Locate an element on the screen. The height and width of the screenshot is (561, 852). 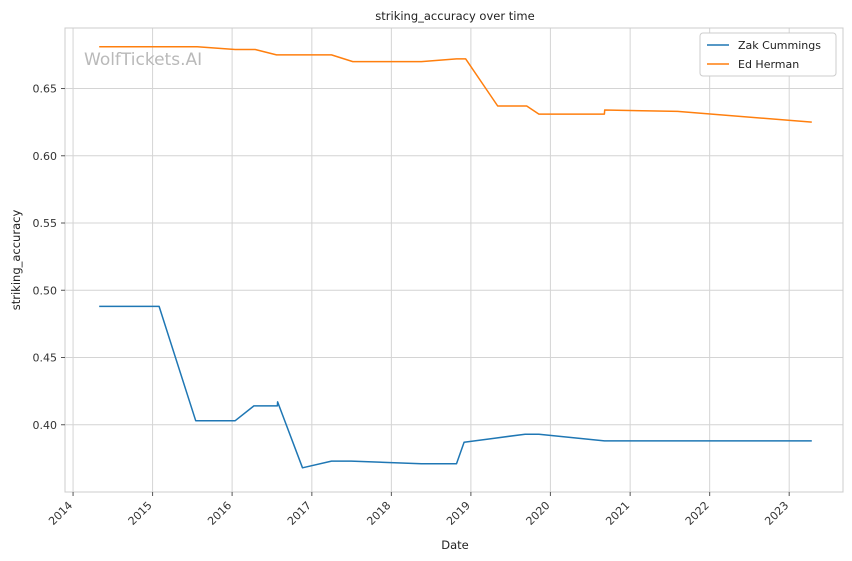
x-axis: 2014 2015 2016 2017 2018 2019 2020 2021 2022 2023 is located at coordinates (418, 510).